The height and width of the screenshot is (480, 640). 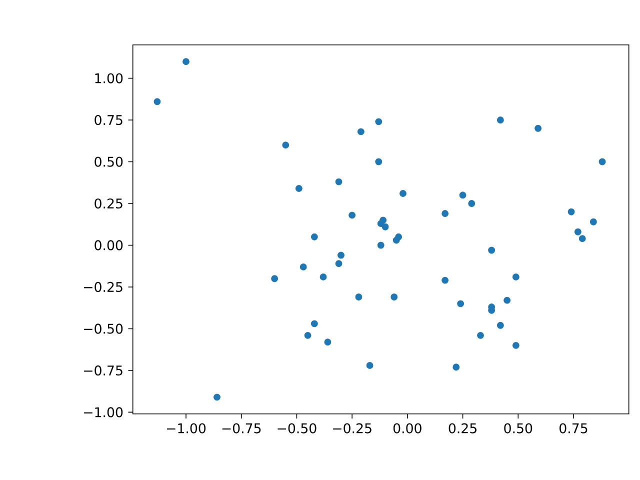 I want to click on x-tick-label: 0.75, so click(x=574, y=428).